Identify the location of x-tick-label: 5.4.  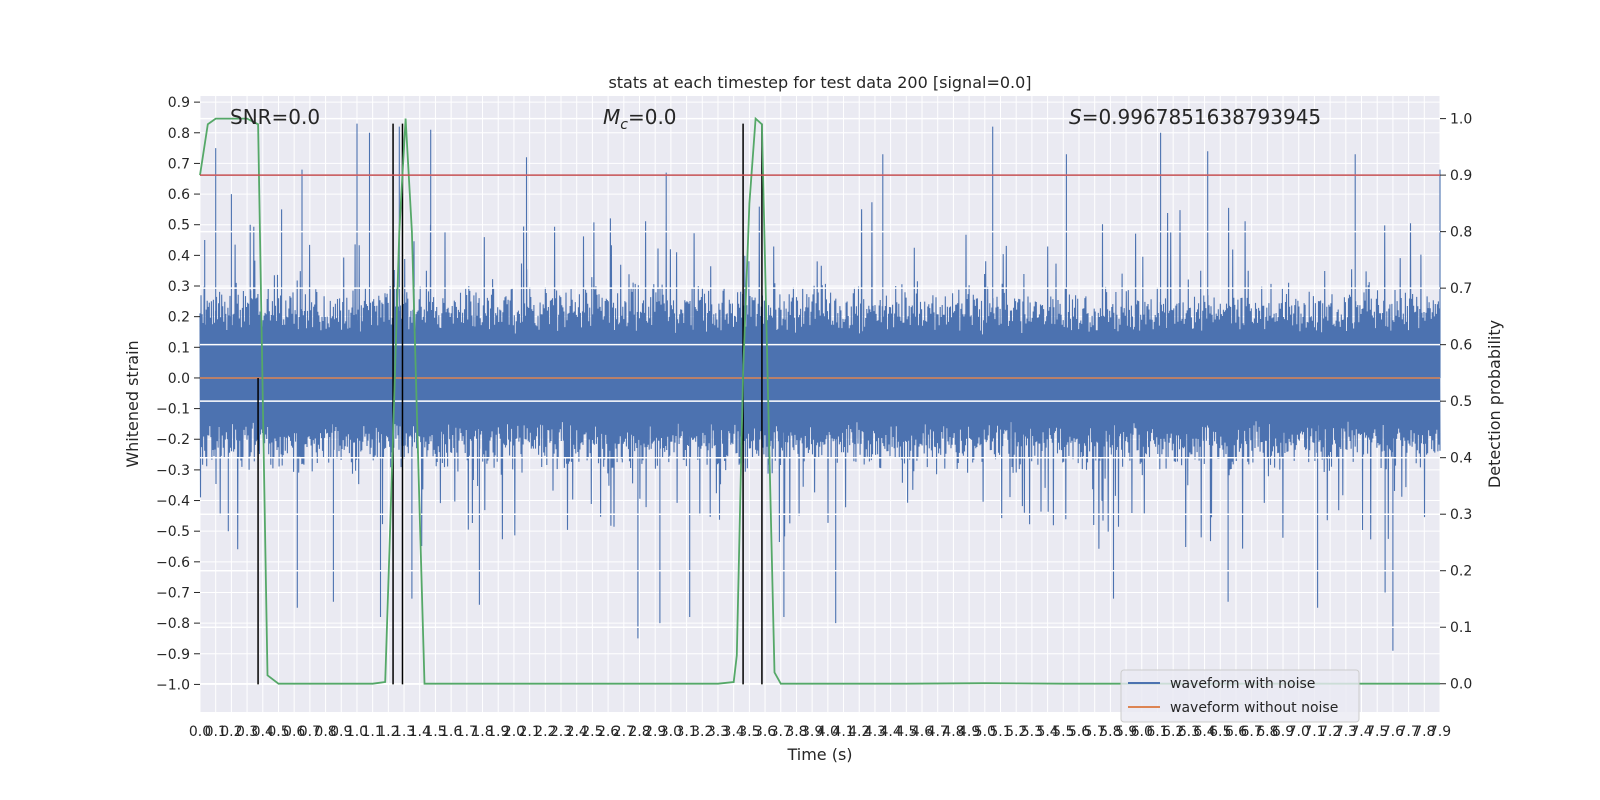
(1047, 732).